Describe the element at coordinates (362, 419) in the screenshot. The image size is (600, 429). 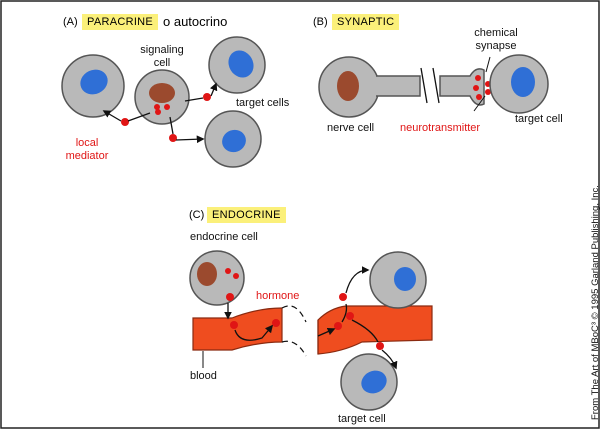
I see `endocrine-target-cell-label: target cell` at that location.